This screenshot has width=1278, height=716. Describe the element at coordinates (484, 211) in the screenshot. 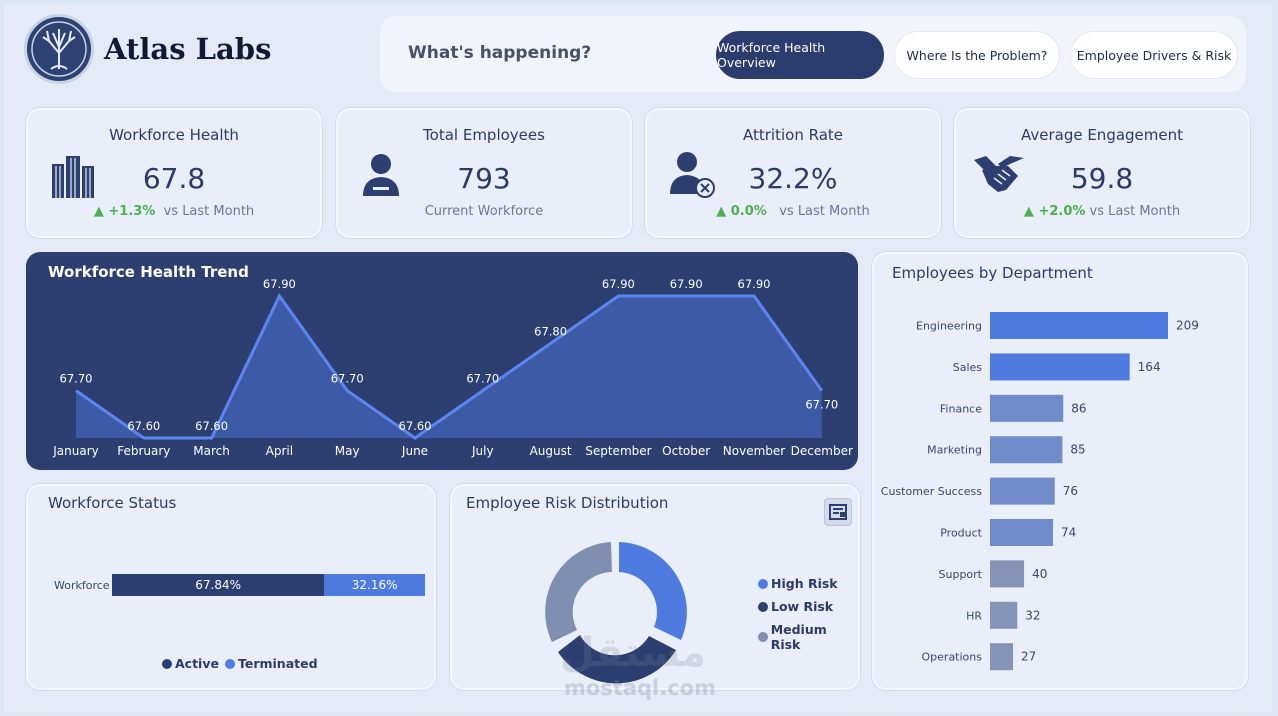

I see `kpi-note: Current Workforce` at that location.